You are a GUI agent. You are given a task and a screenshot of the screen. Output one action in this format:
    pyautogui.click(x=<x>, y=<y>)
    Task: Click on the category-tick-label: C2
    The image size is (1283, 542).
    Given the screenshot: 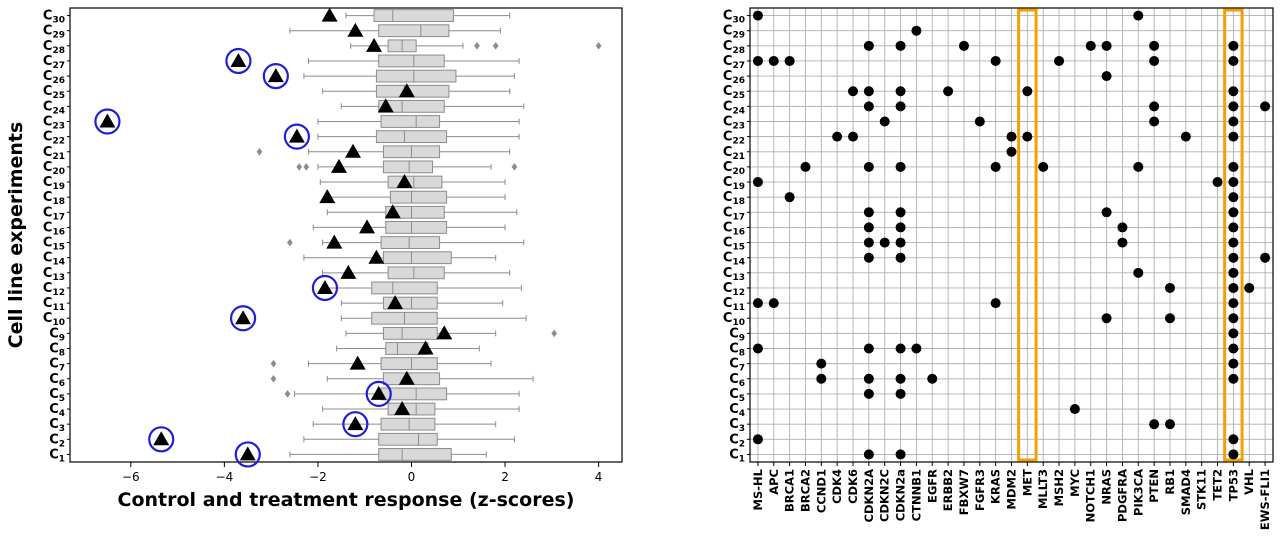 What is the action you would take?
    pyautogui.click(x=57, y=440)
    